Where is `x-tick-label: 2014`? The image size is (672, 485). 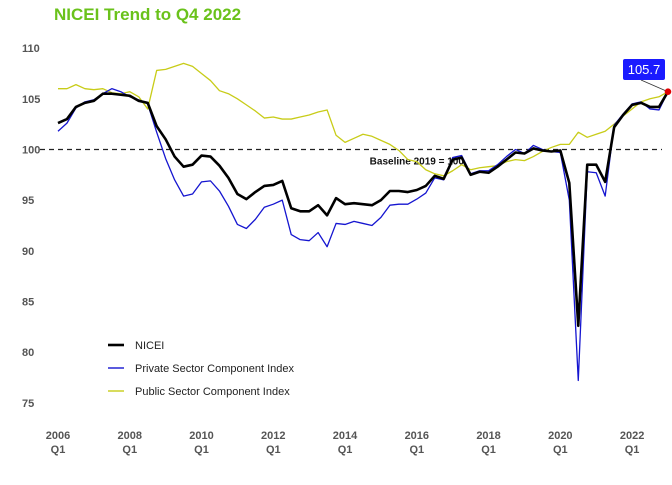
x-tick-label: 2014 is located at coordinates (345, 436).